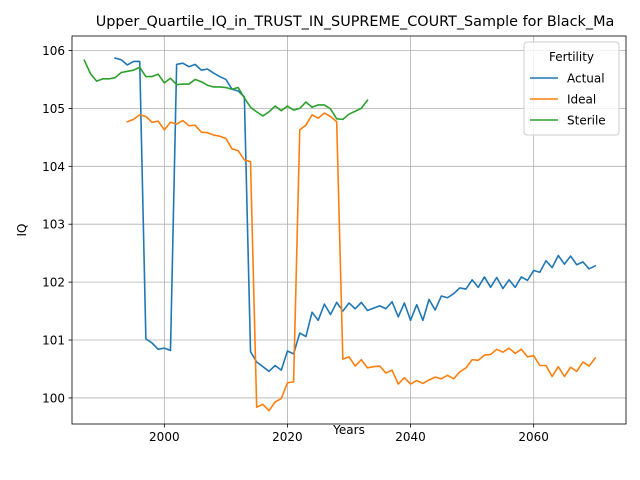 The image size is (640, 480). Describe the element at coordinates (226, 90) in the screenshot. I see `series-line-sterile` at that location.